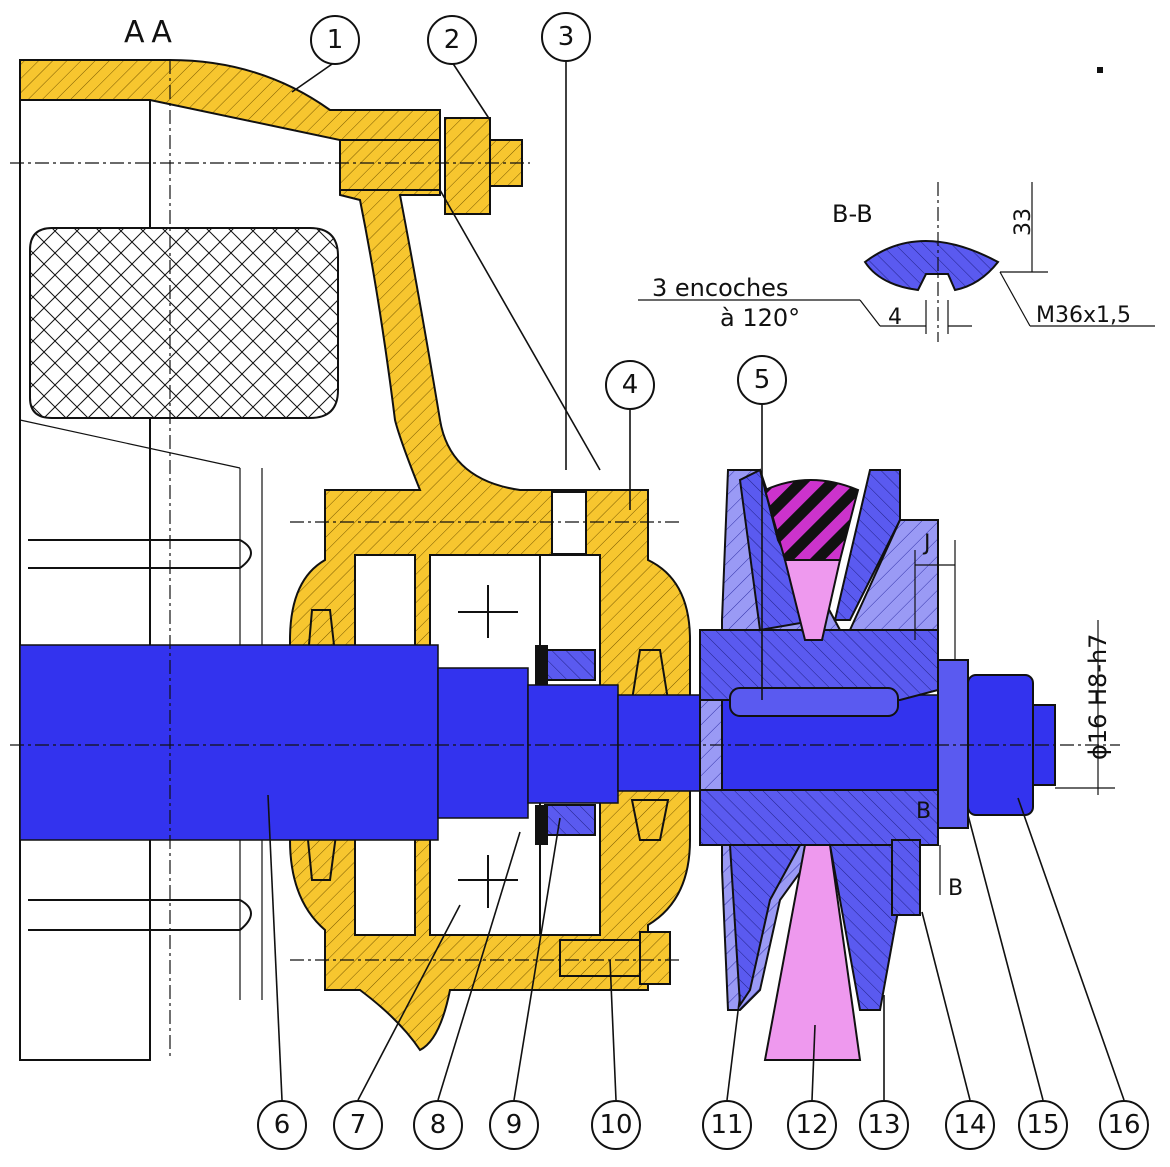 This screenshot has width=1170, height=1167. I want to click on callout-2: 2, so click(452, 40).